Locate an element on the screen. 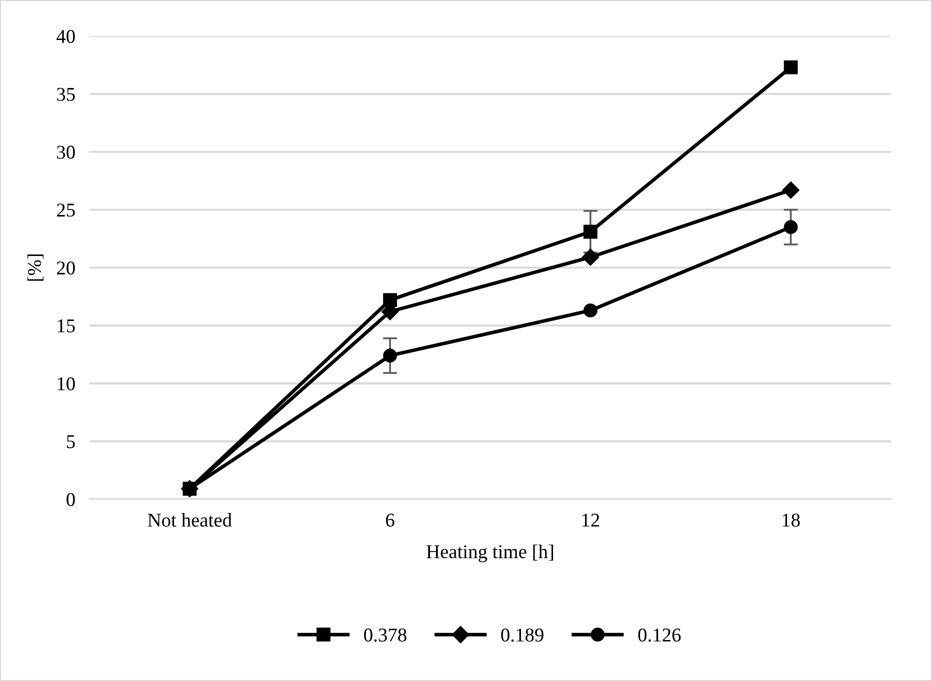 The width and height of the screenshot is (932, 681). y-tick-label: 40 is located at coordinates (65, 37).